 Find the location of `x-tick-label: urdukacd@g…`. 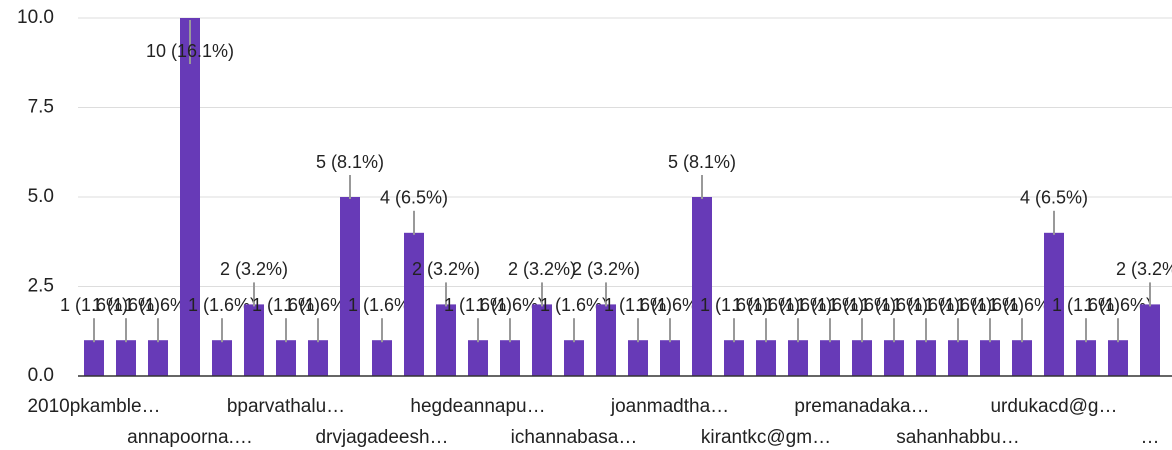

x-tick-label: urdukacd@g… is located at coordinates (1053, 406).